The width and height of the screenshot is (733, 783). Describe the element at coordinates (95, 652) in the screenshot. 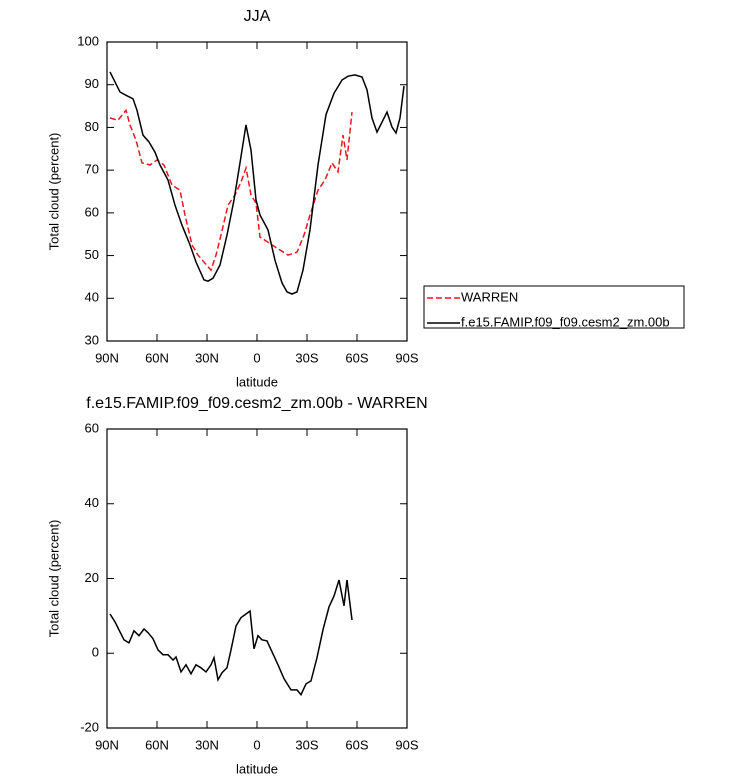

I see `y-tick-label: 0` at that location.